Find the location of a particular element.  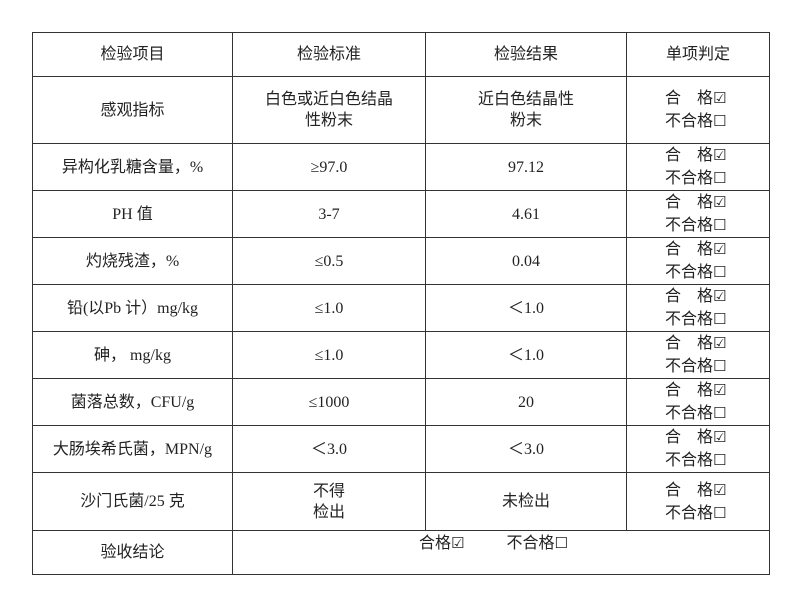

header-item: 检验项目 is located at coordinates (132, 54).